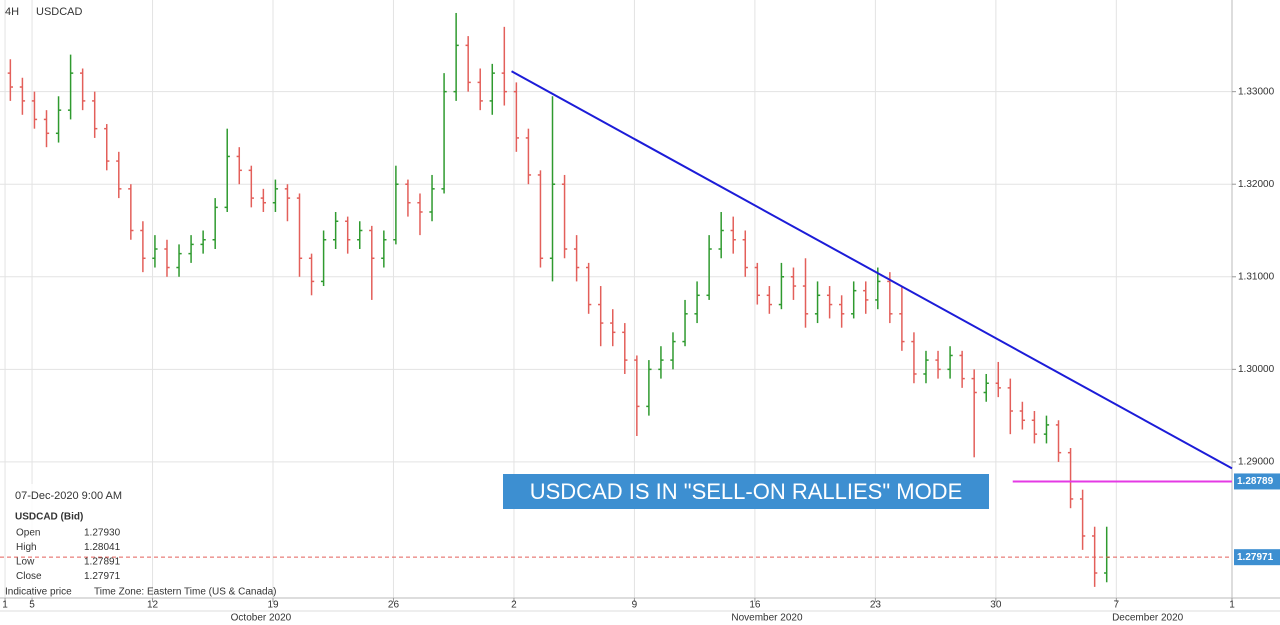 The image size is (1280, 625). I want to click on footer-note: Indicative price, so click(38, 592).